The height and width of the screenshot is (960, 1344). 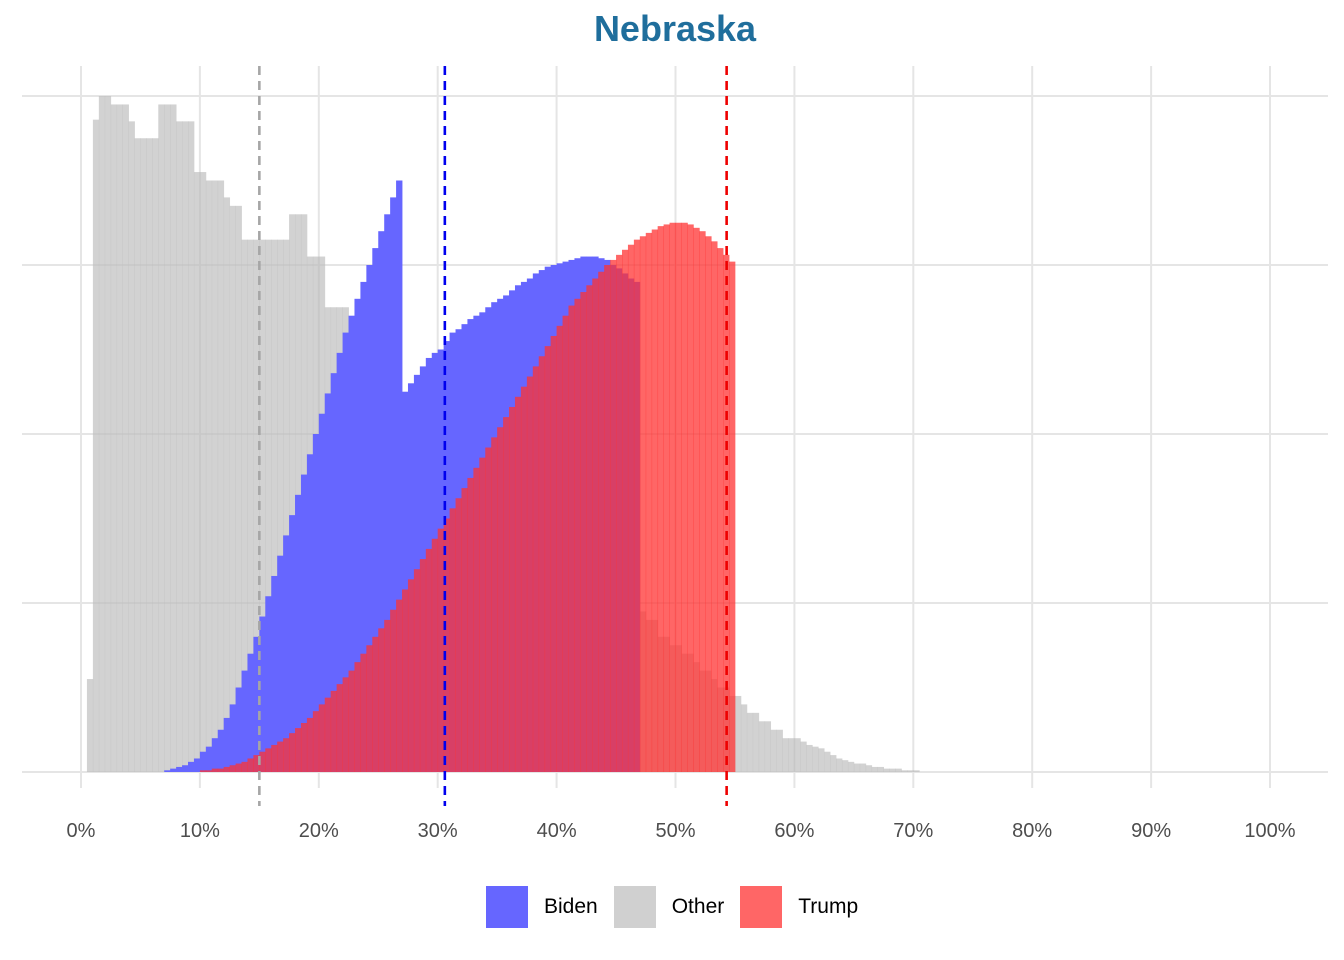 What do you see at coordinates (571, 906) in the screenshot?
I see `legend-label-biden: Biden` at bounding box center [571, 906].